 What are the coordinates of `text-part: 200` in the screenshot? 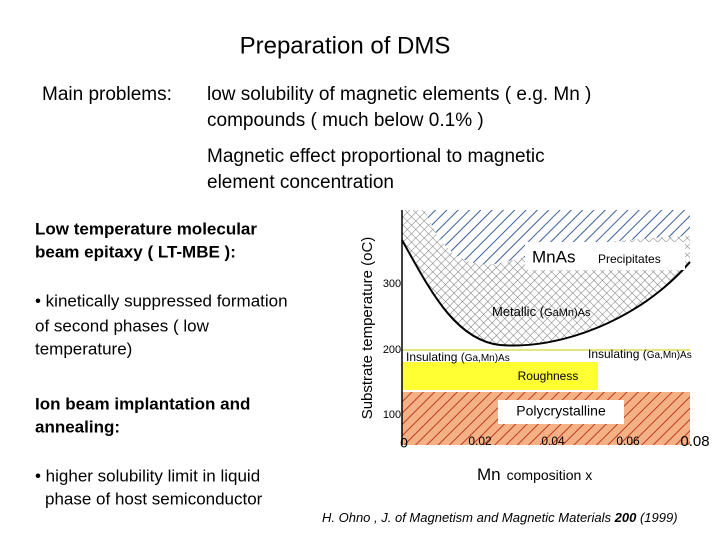 It's located at (625, 517).